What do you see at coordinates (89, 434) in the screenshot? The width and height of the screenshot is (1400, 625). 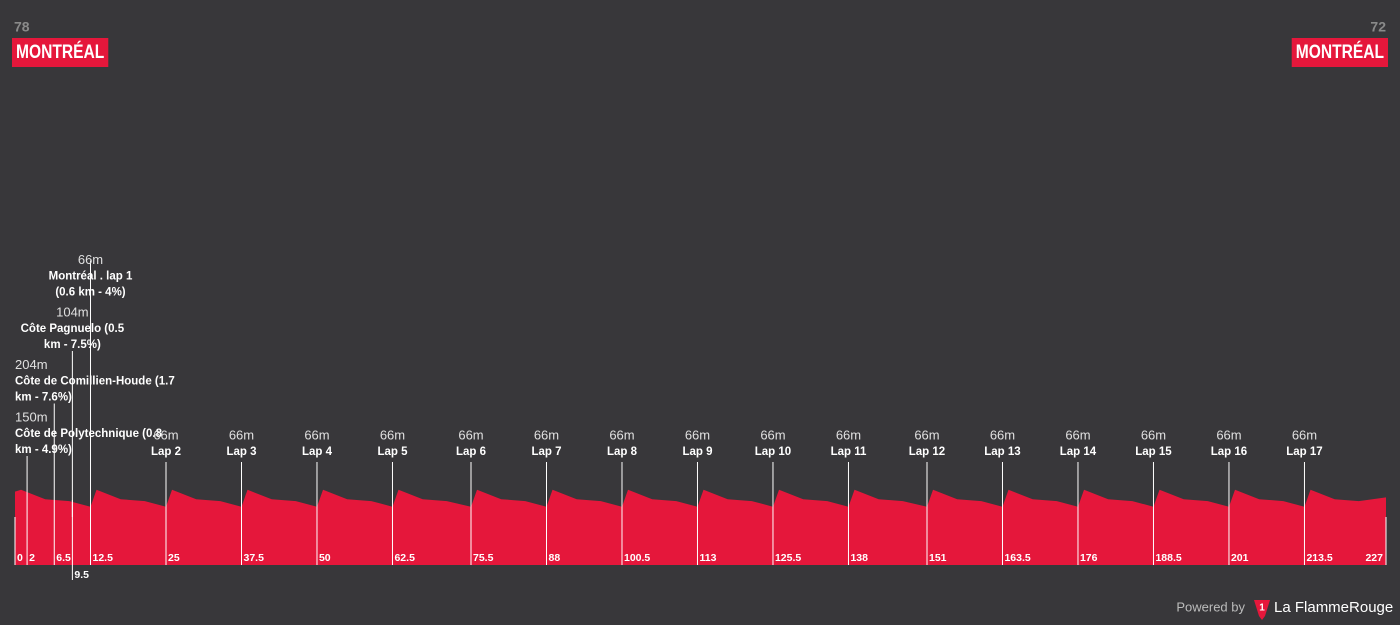 I see `climb-name: Côte de Polytechnique (0.8` at bounding box center [89, 434].